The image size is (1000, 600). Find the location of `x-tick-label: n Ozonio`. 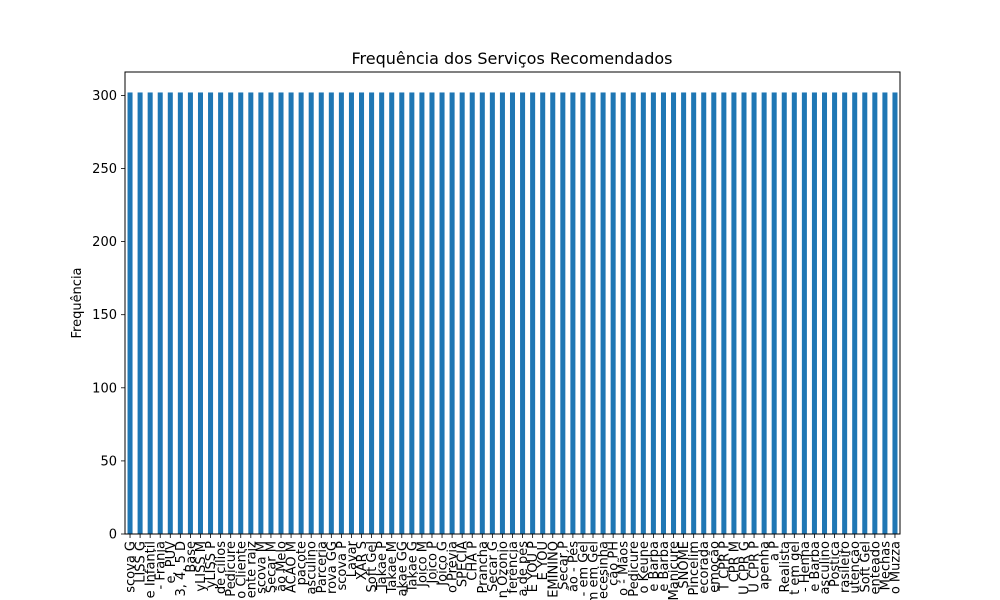

x-tick-label: n Ozonio is located at coordinates (503, 569).